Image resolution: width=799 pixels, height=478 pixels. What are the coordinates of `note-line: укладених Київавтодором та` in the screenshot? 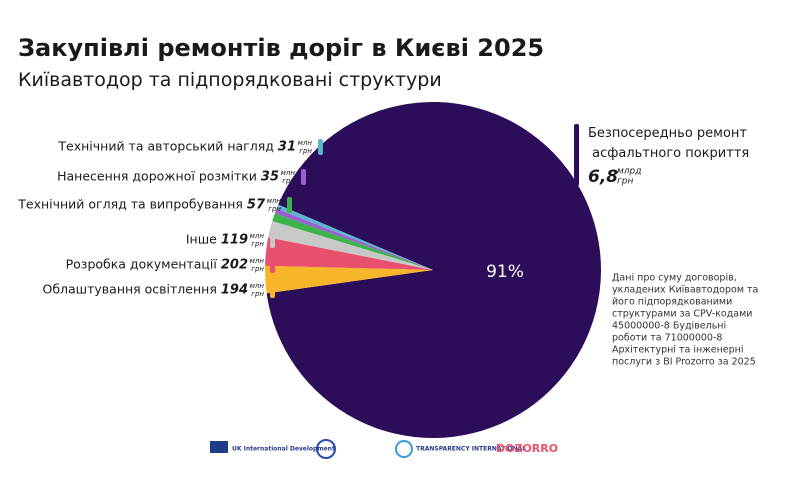 It's located at (685, 290).